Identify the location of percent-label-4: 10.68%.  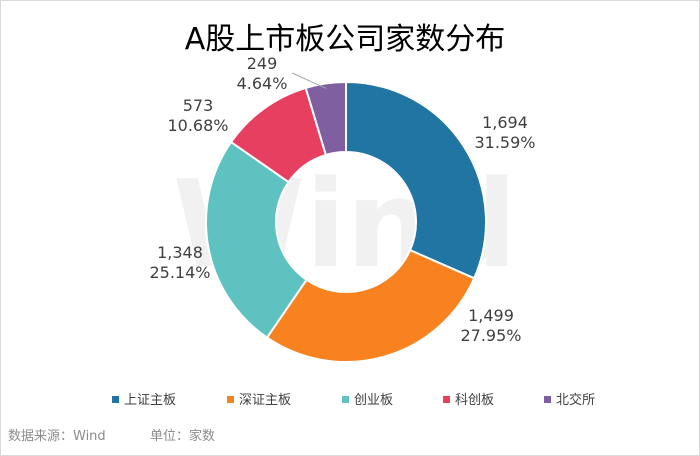
(197, 125).